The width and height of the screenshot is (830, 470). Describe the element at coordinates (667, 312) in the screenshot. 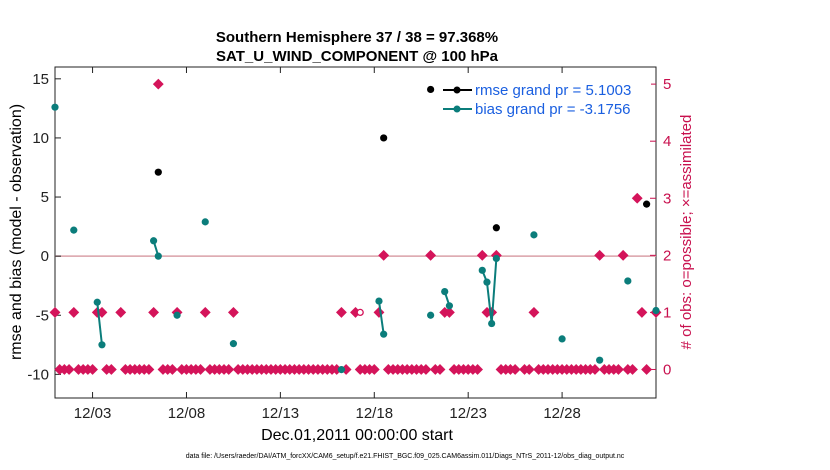

I see `y-right-tick-label: 1` at that location.